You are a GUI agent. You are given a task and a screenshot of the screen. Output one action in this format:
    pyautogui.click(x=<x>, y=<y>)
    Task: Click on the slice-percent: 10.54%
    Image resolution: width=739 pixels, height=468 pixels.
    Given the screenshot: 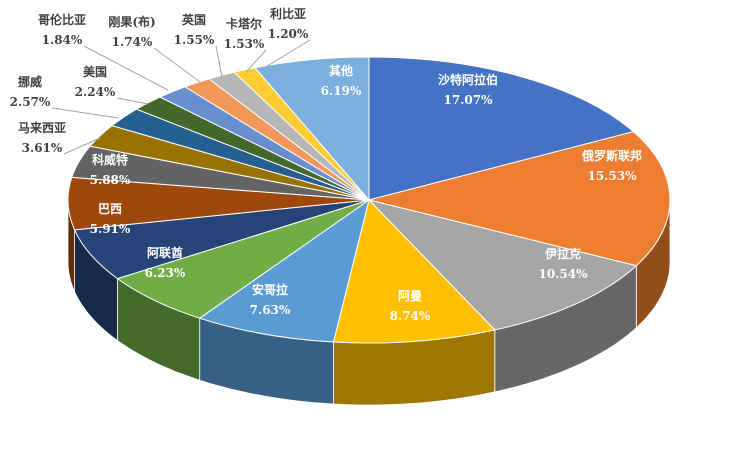 What is the action you would take?
    pyautogui.click(x=564, y=274)
    